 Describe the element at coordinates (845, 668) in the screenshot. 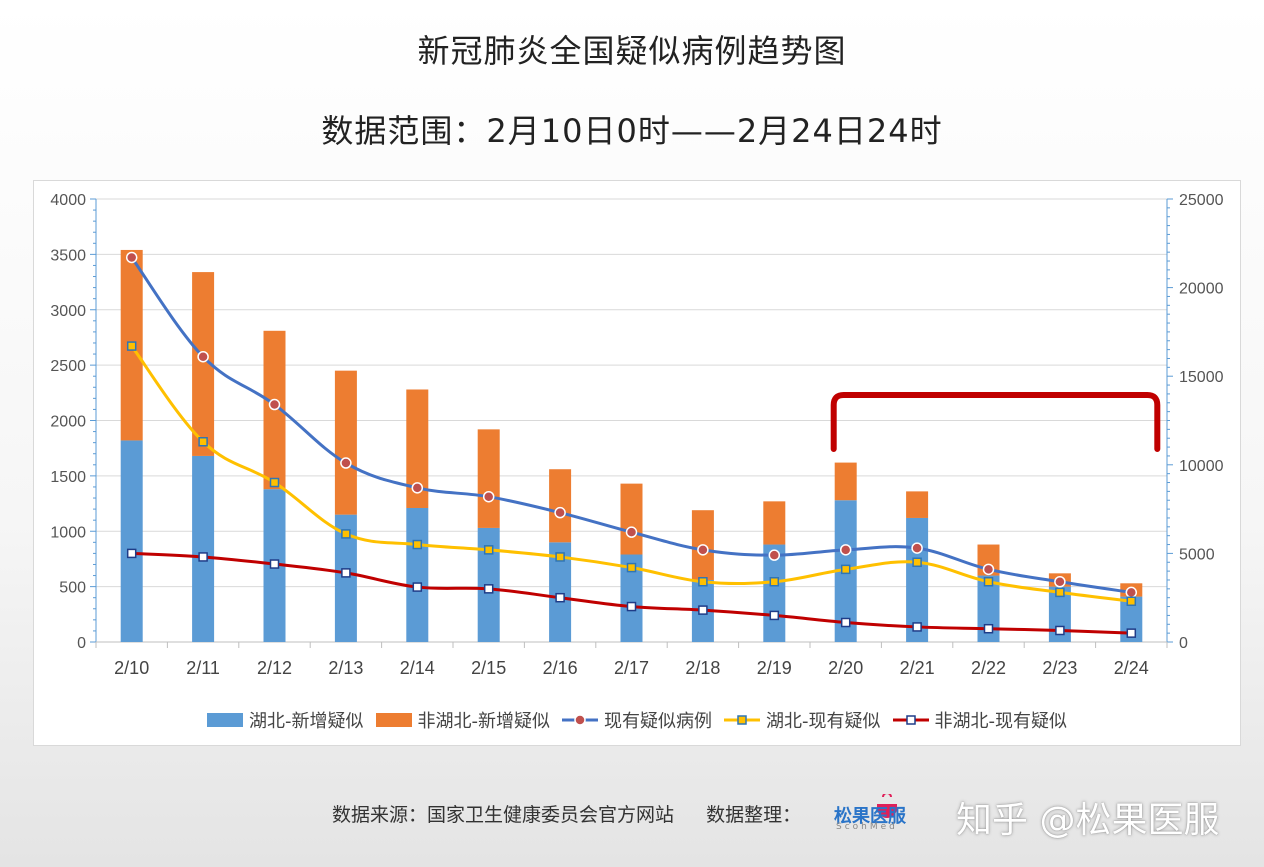

I see `x-axis-tick-label: 2/20` at that location.